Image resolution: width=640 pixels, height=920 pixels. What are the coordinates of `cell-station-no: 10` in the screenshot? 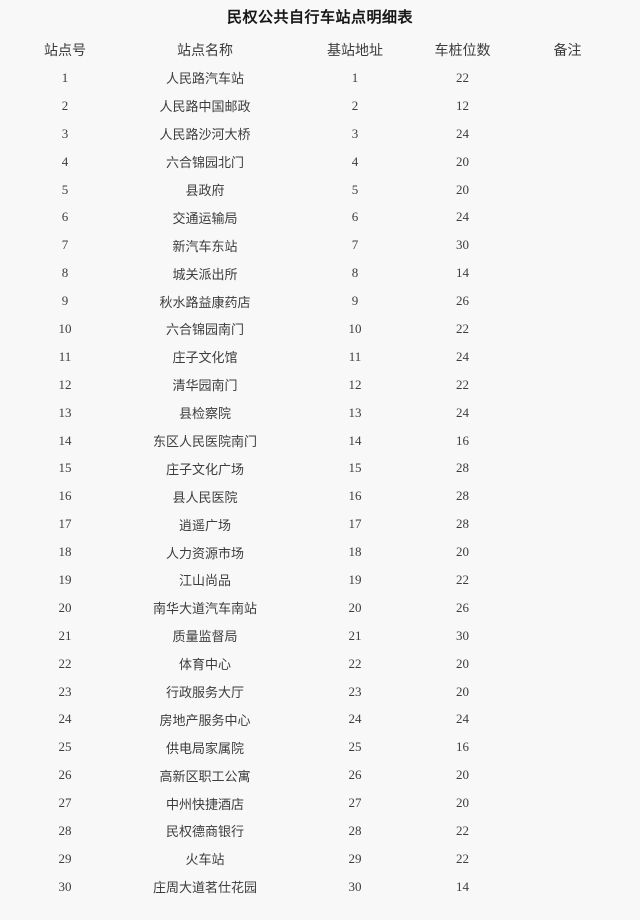 It's located at (65, 328).